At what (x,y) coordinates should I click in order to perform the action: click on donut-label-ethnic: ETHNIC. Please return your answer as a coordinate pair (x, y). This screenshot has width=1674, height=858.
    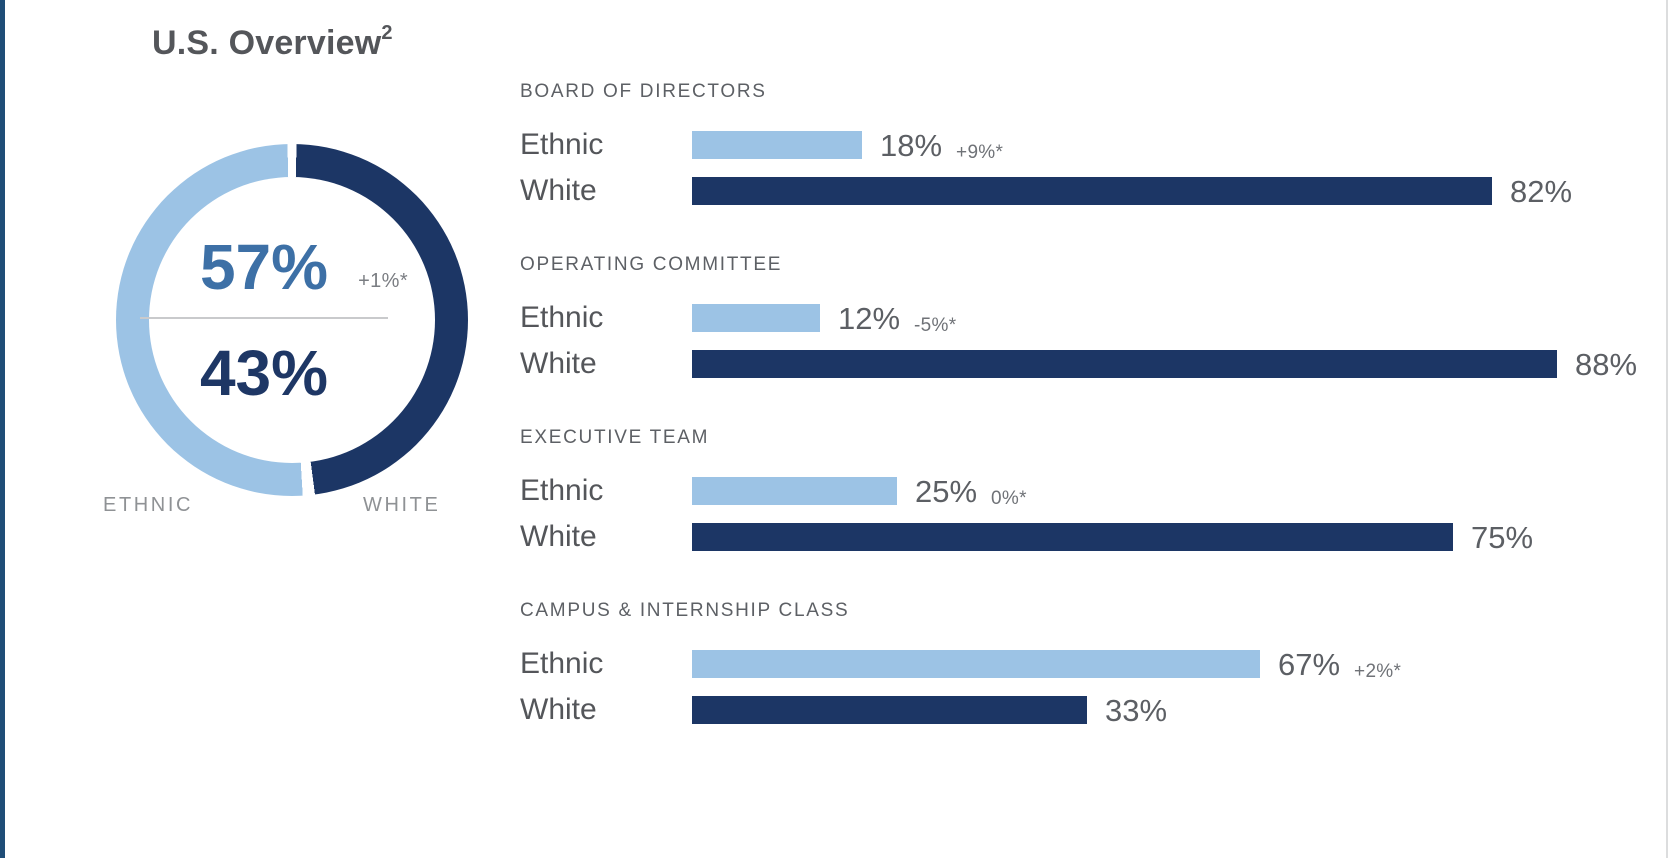
    Looking at the image, I should click on (148, 505).